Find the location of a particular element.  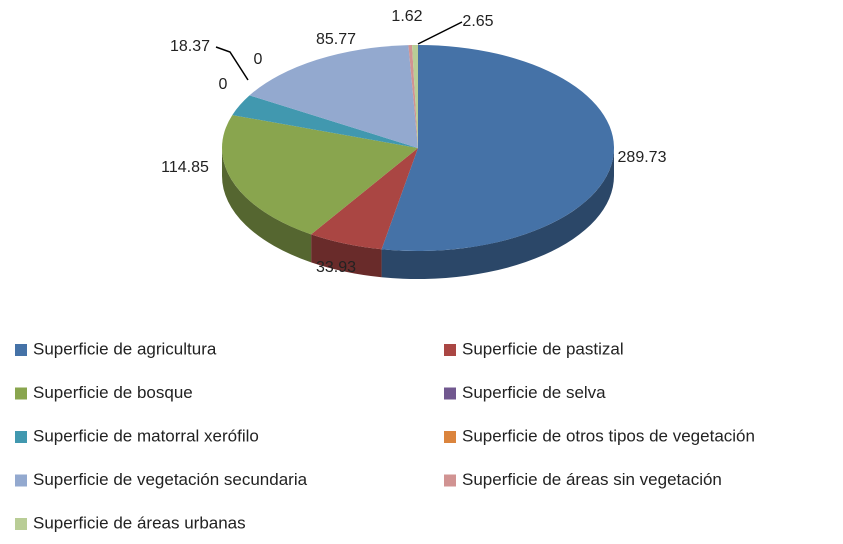

legend-label: Superficie de selva is located at coordinates (534, 392).